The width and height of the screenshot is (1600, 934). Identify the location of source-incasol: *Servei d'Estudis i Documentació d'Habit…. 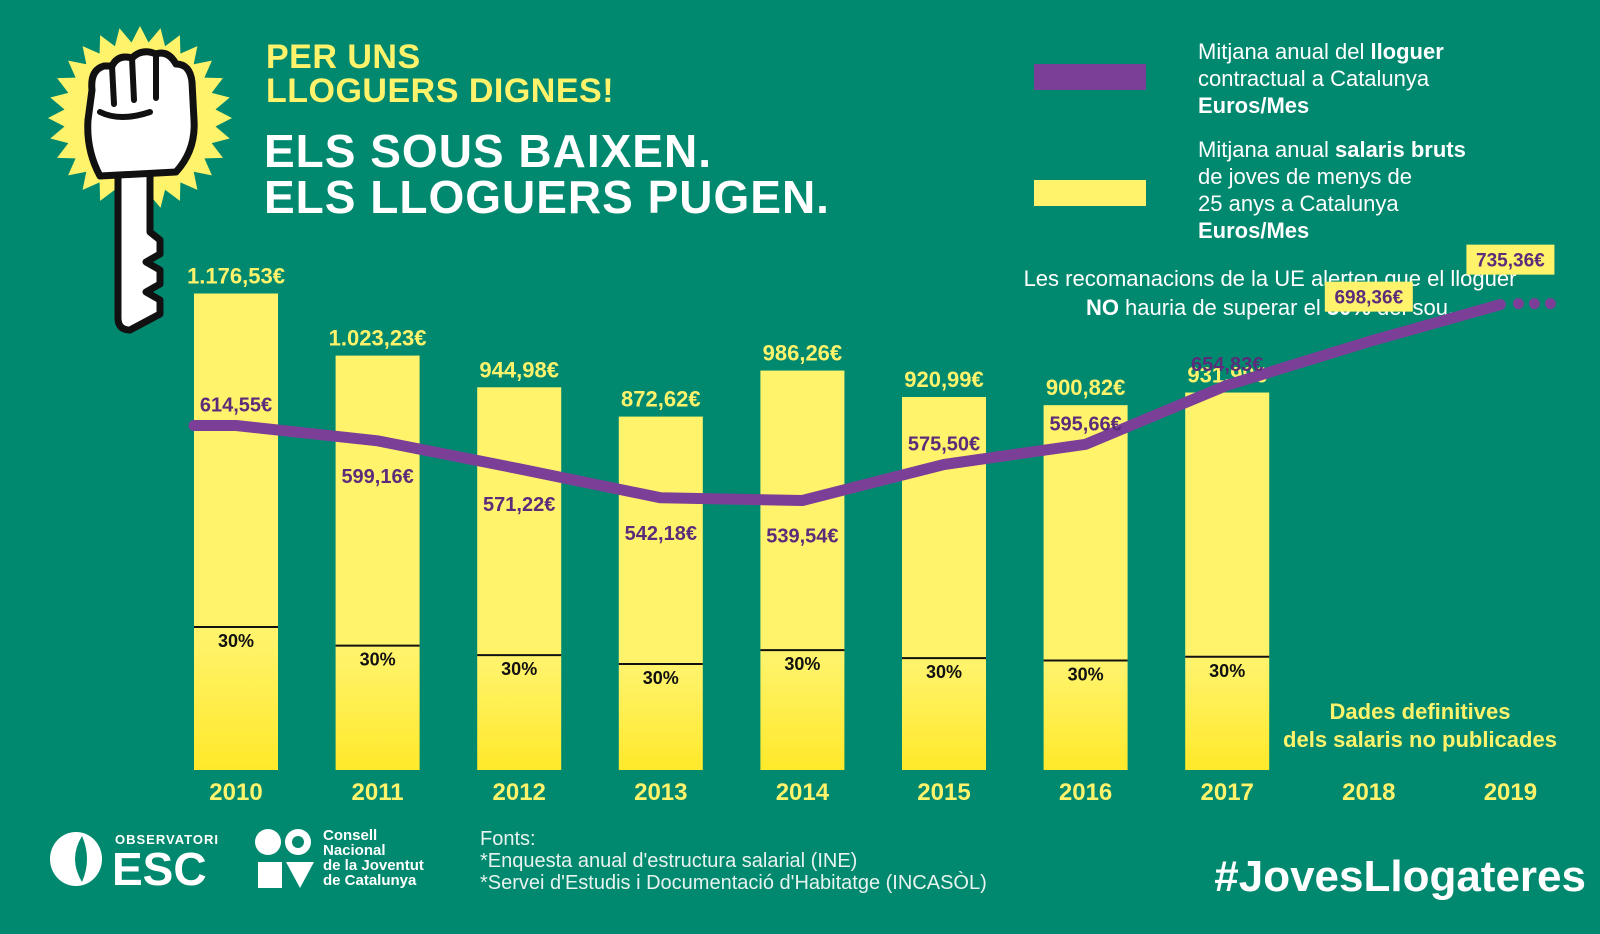
(733, 883).